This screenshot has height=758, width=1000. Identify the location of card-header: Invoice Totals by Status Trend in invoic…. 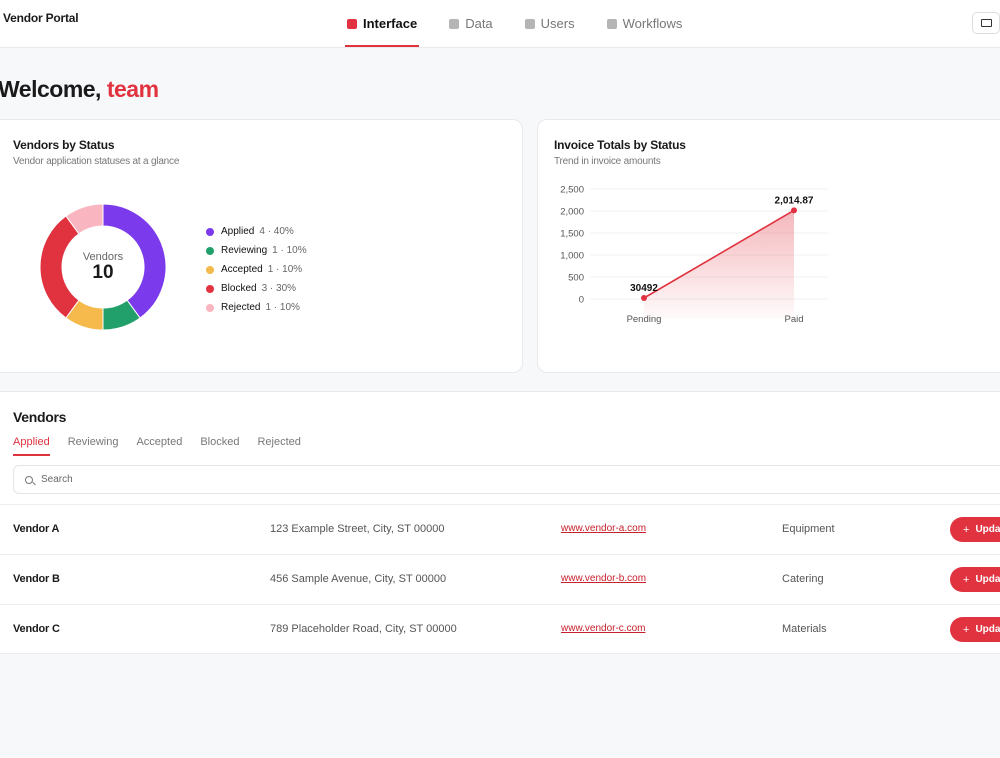
(777, 152).